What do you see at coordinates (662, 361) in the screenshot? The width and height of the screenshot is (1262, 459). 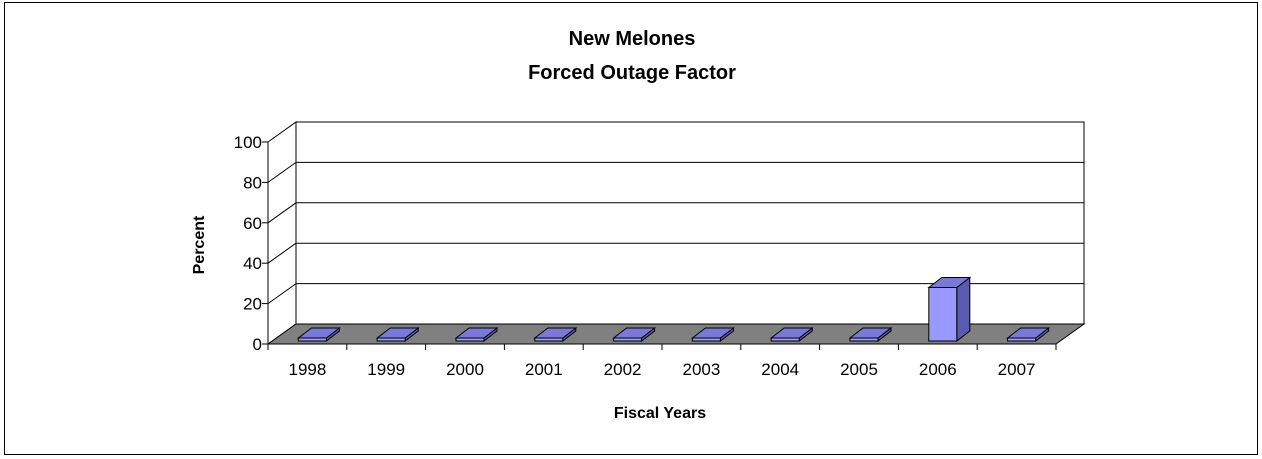 I see `x-axis-ticks: 1998 1999 2000 2001 2002 2003 2004 2005 2006 2007` at bounding box center [662, 361].